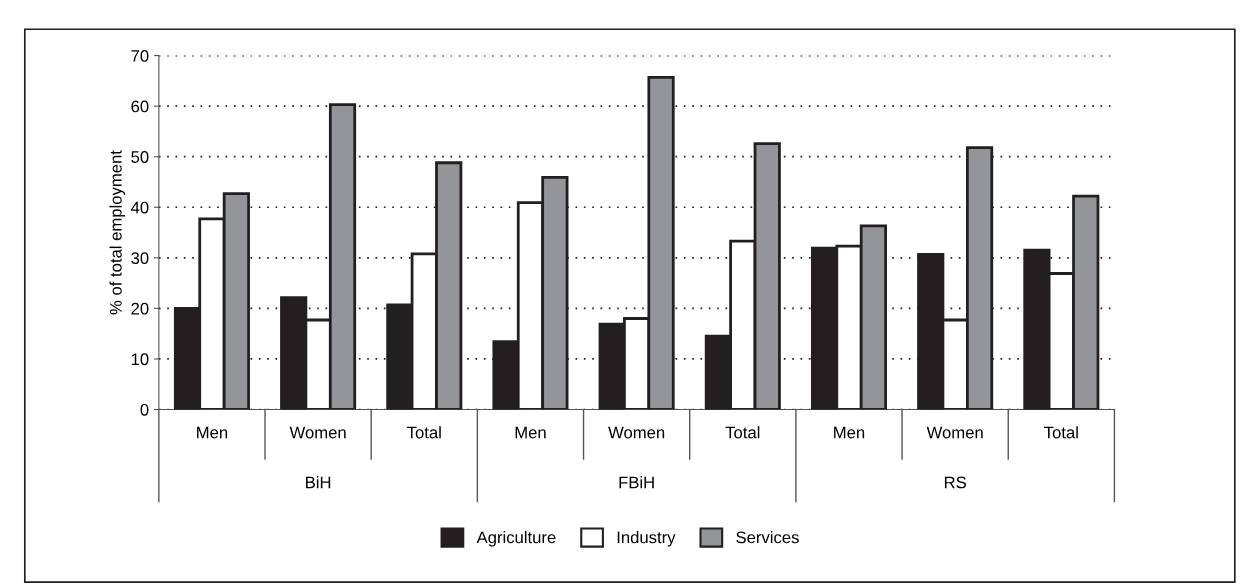 This screenshot has width=1241, height=585. What do you see at coordinates (646, 539) in the screenshot?
I see `legend-label: Industry` at bounding box center [646, 539].